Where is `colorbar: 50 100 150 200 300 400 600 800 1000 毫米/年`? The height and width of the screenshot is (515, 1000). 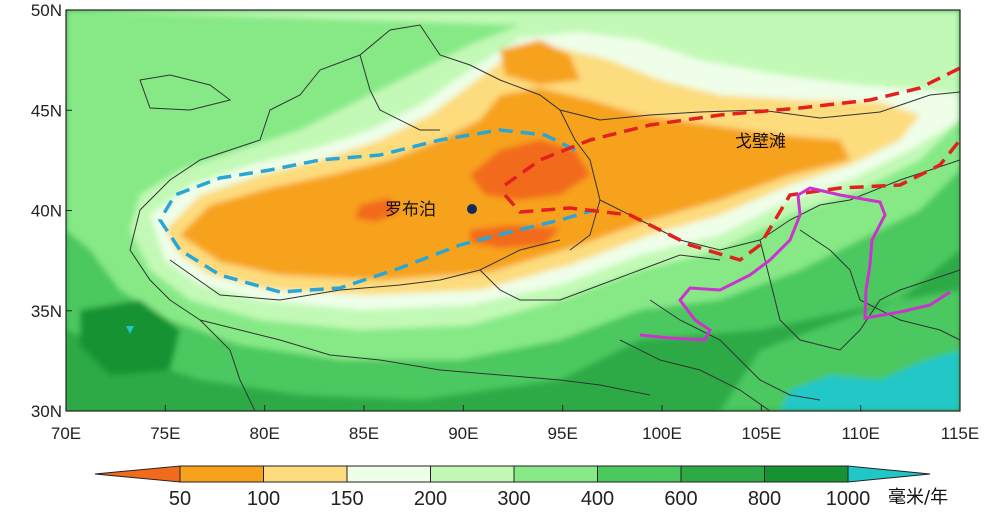
colorbar: 50 100 150 200 300 400 600 800 1000 毫米/年 is located at coordinates (521, 487).